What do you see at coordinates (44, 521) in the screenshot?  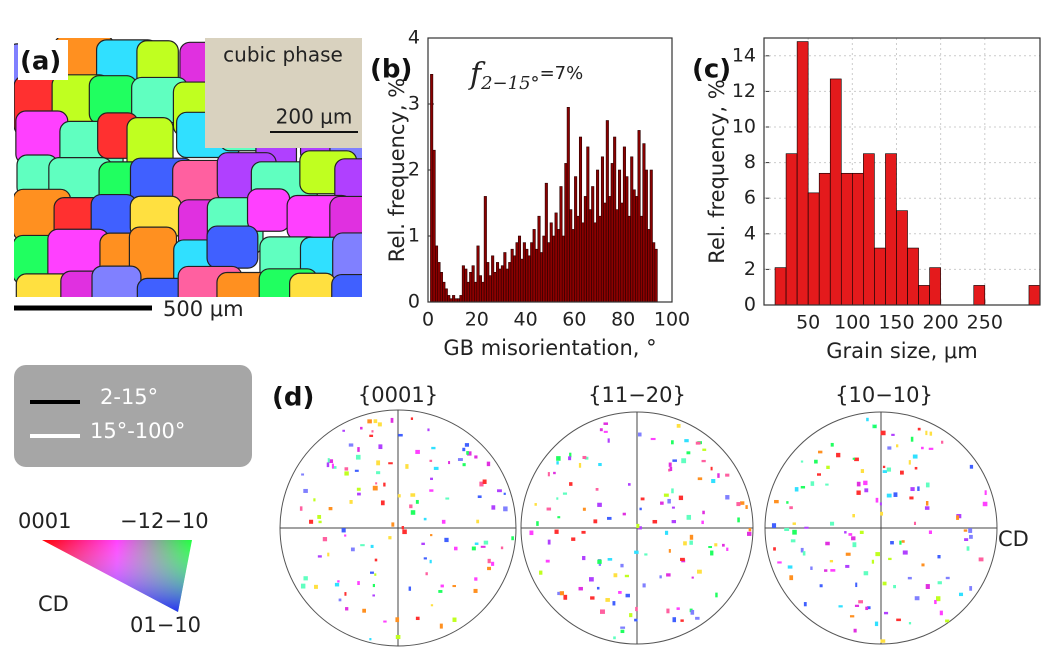 I see `ipf-label: 0001` at bounding box center [44, 521].